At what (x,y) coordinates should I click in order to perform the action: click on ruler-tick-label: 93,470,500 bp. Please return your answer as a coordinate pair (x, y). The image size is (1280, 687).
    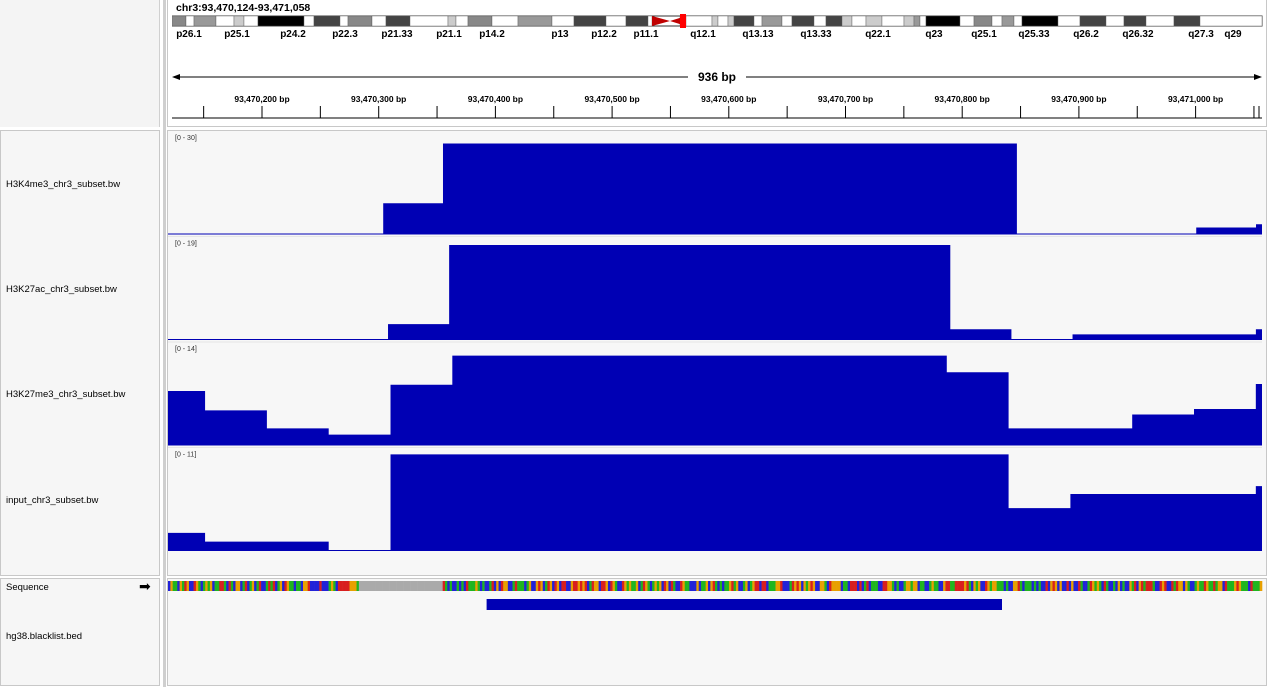
    Looking at the image, I should click on (611, 99).